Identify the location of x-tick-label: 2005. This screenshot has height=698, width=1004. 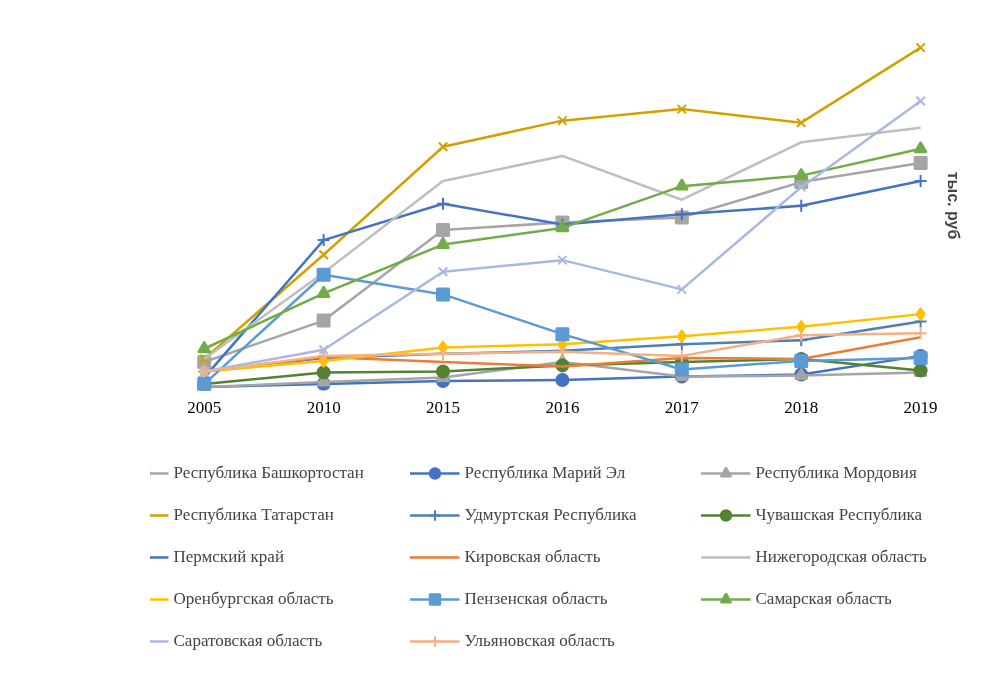
(204, 407).